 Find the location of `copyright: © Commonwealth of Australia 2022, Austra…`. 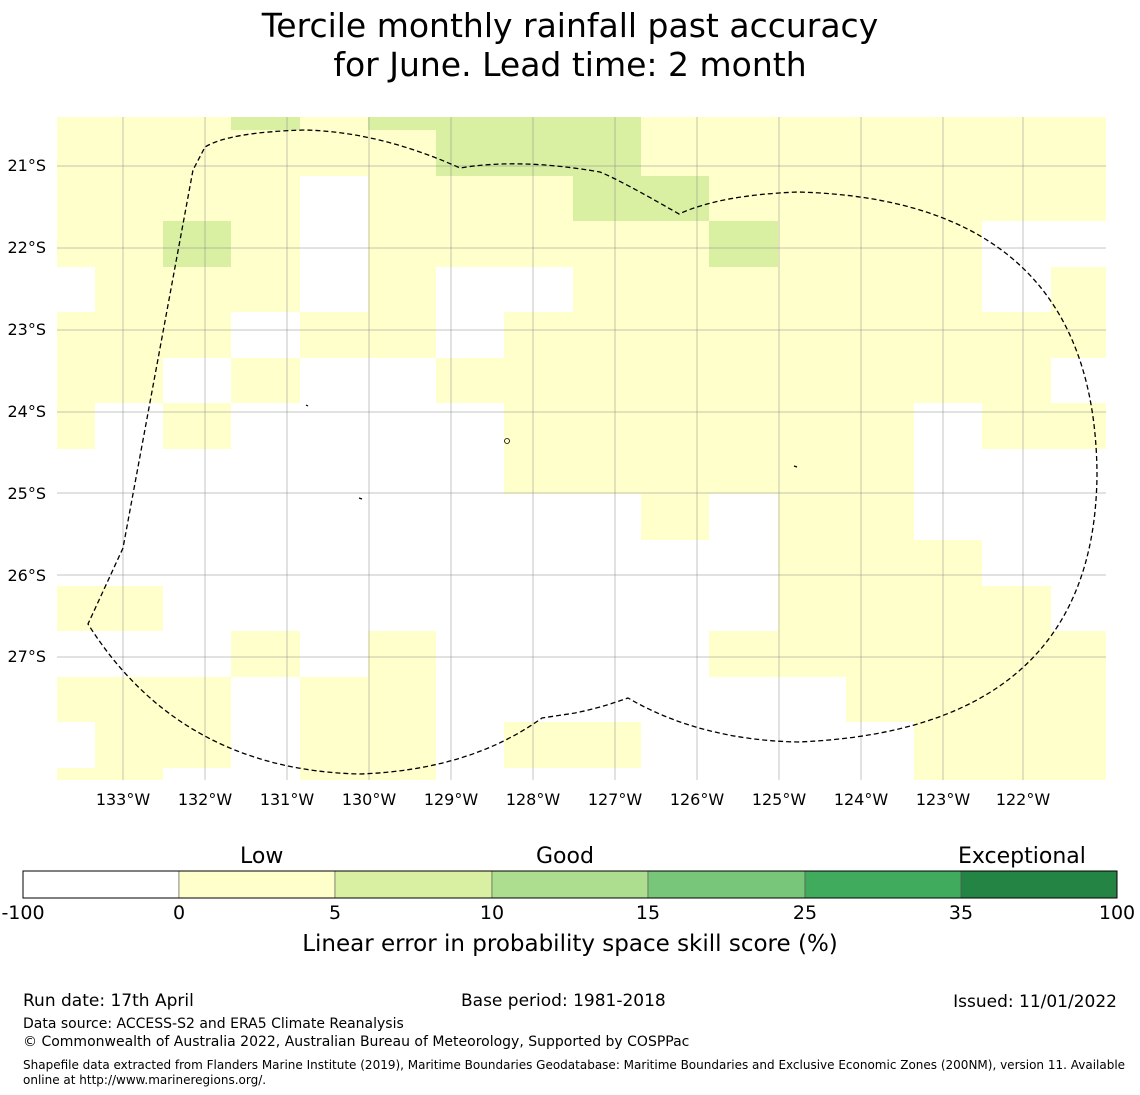

copyright: © Commonwealth of Australia 2022, Austra… is located at coordinates (356, 1042).